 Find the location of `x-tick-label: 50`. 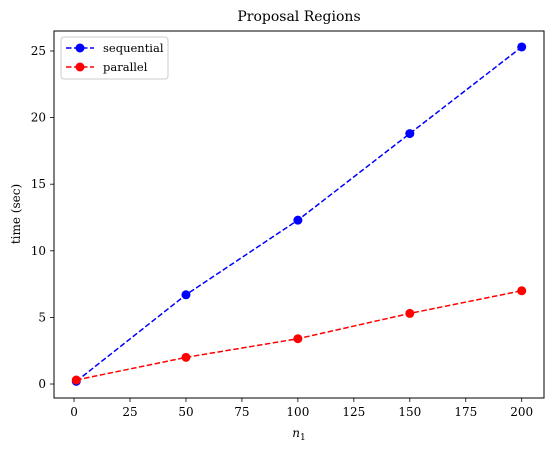

x-tick-label: 50 is located at coordinates (185, 412).